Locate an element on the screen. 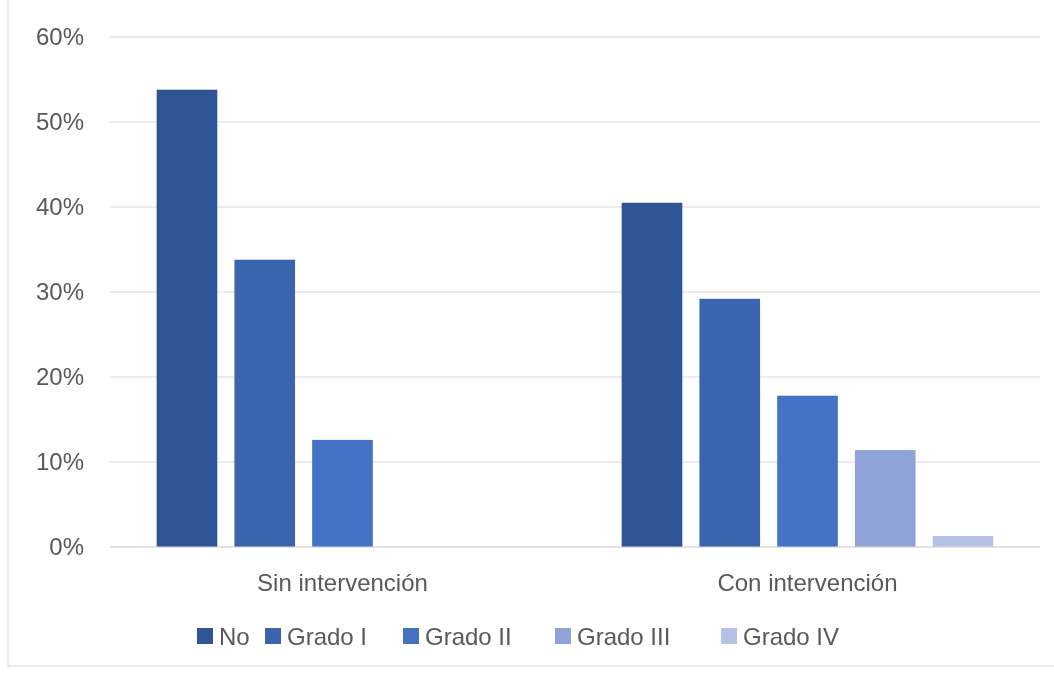  legend-label: No is located at coordinates (234, 637).